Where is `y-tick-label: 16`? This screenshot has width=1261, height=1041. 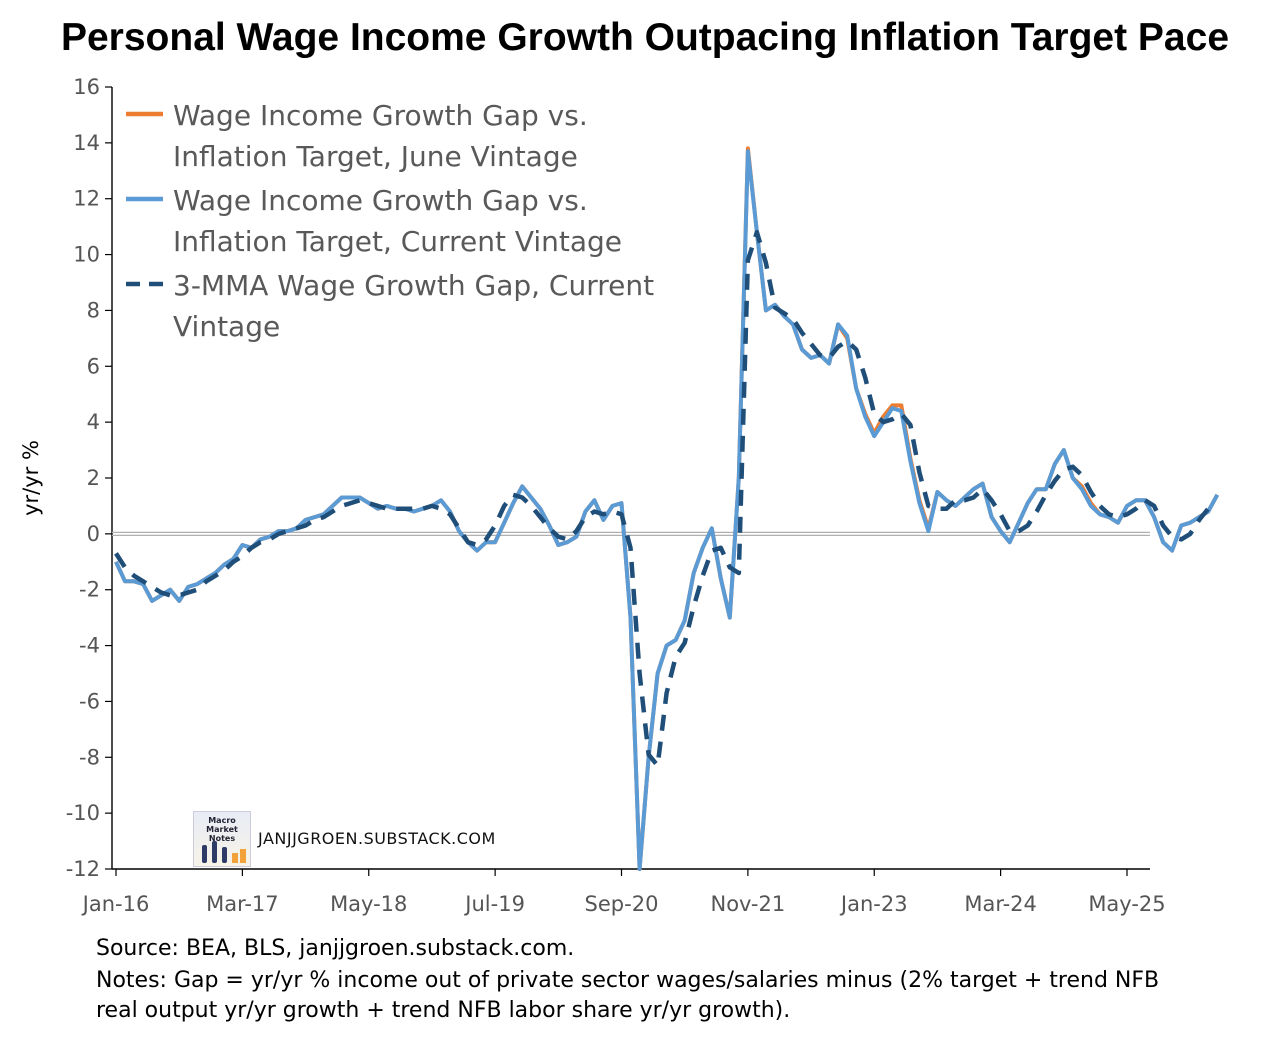
y-tick-label: 16 is located at coordinates (86, 87).